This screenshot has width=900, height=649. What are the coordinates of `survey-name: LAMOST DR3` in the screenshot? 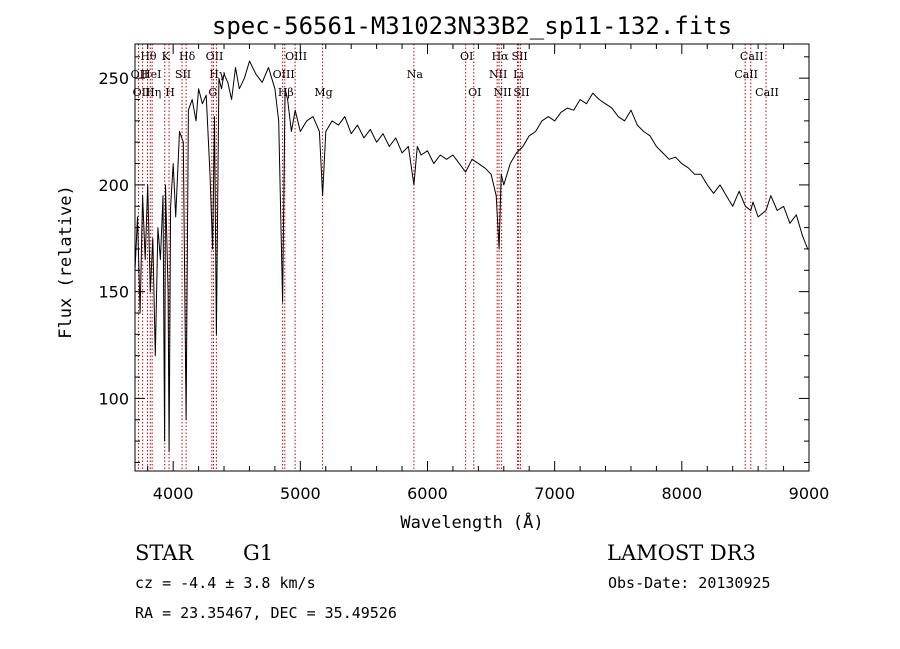 It's located at (681, 553).